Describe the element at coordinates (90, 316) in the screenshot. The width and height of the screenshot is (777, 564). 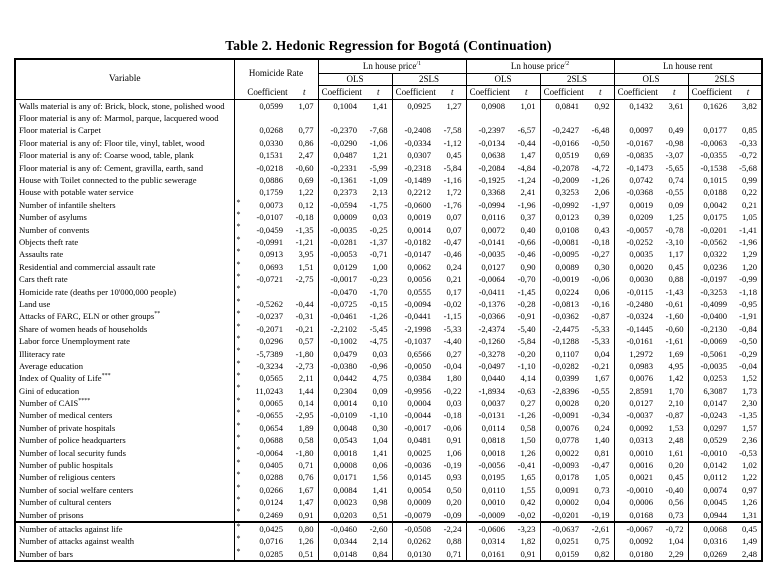
I see `variable-name: Attacks of FARC, ELN or other groups**` at that location.